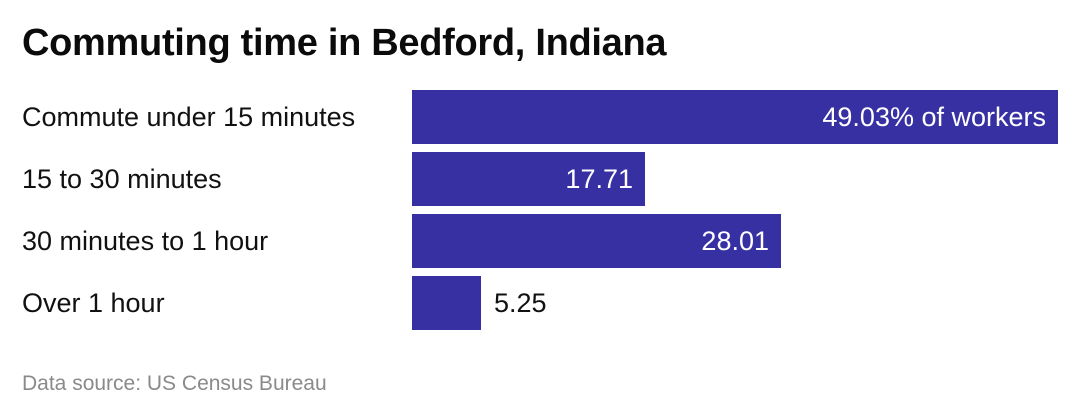 Image resolution: width=1080 pixels, height=420 pixels. What do you see at coordinates (344, 43) in the screenshot?
I see `chart-title: Commuting time in Bedford, Indiana` at bounding box center [344, 43].